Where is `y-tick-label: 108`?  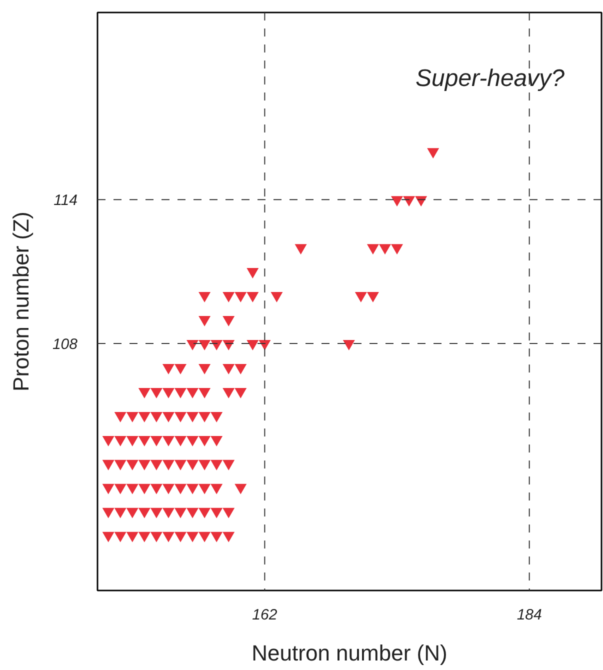
y-tick-label: 108 is located at coordinates (65, 344).